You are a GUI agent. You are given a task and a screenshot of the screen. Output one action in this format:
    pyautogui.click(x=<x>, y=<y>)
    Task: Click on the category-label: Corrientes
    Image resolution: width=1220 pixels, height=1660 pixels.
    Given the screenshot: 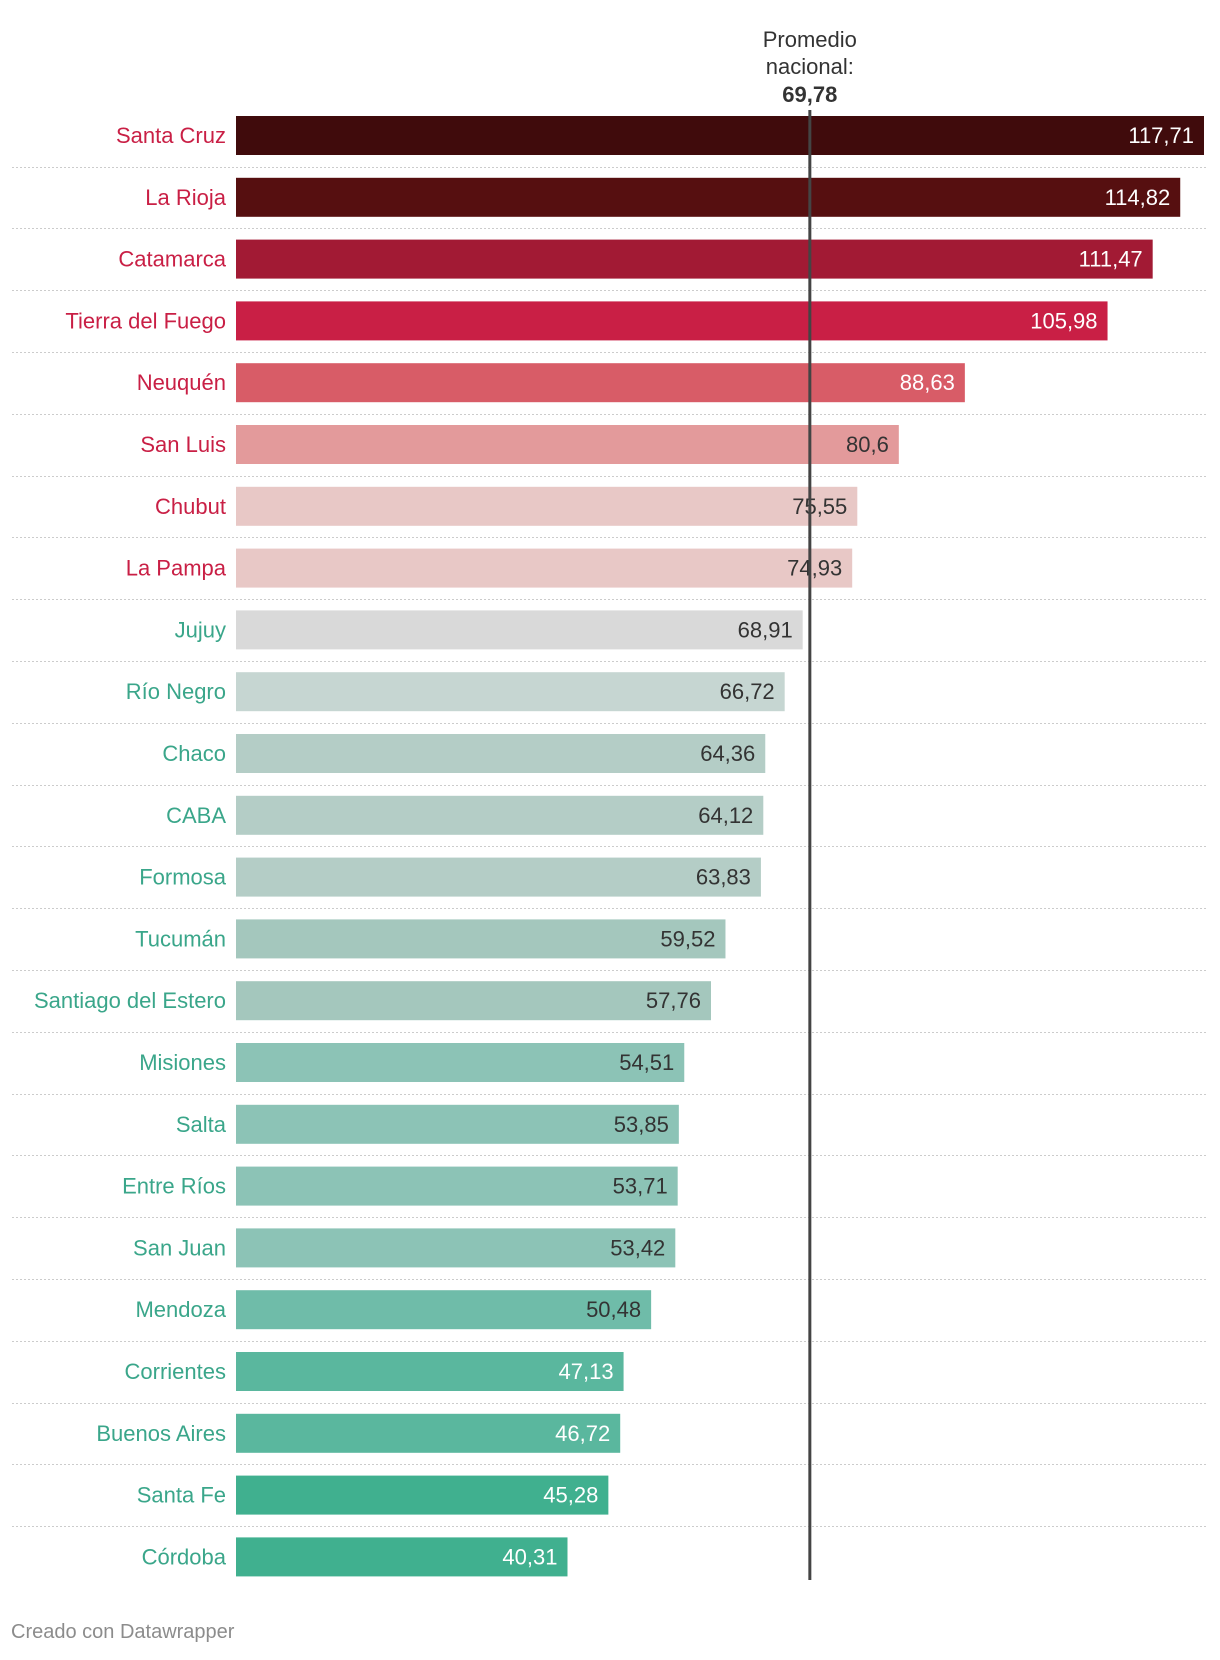 What is the action you would take?
    pyautogui.click(x=175, y=1371)
    